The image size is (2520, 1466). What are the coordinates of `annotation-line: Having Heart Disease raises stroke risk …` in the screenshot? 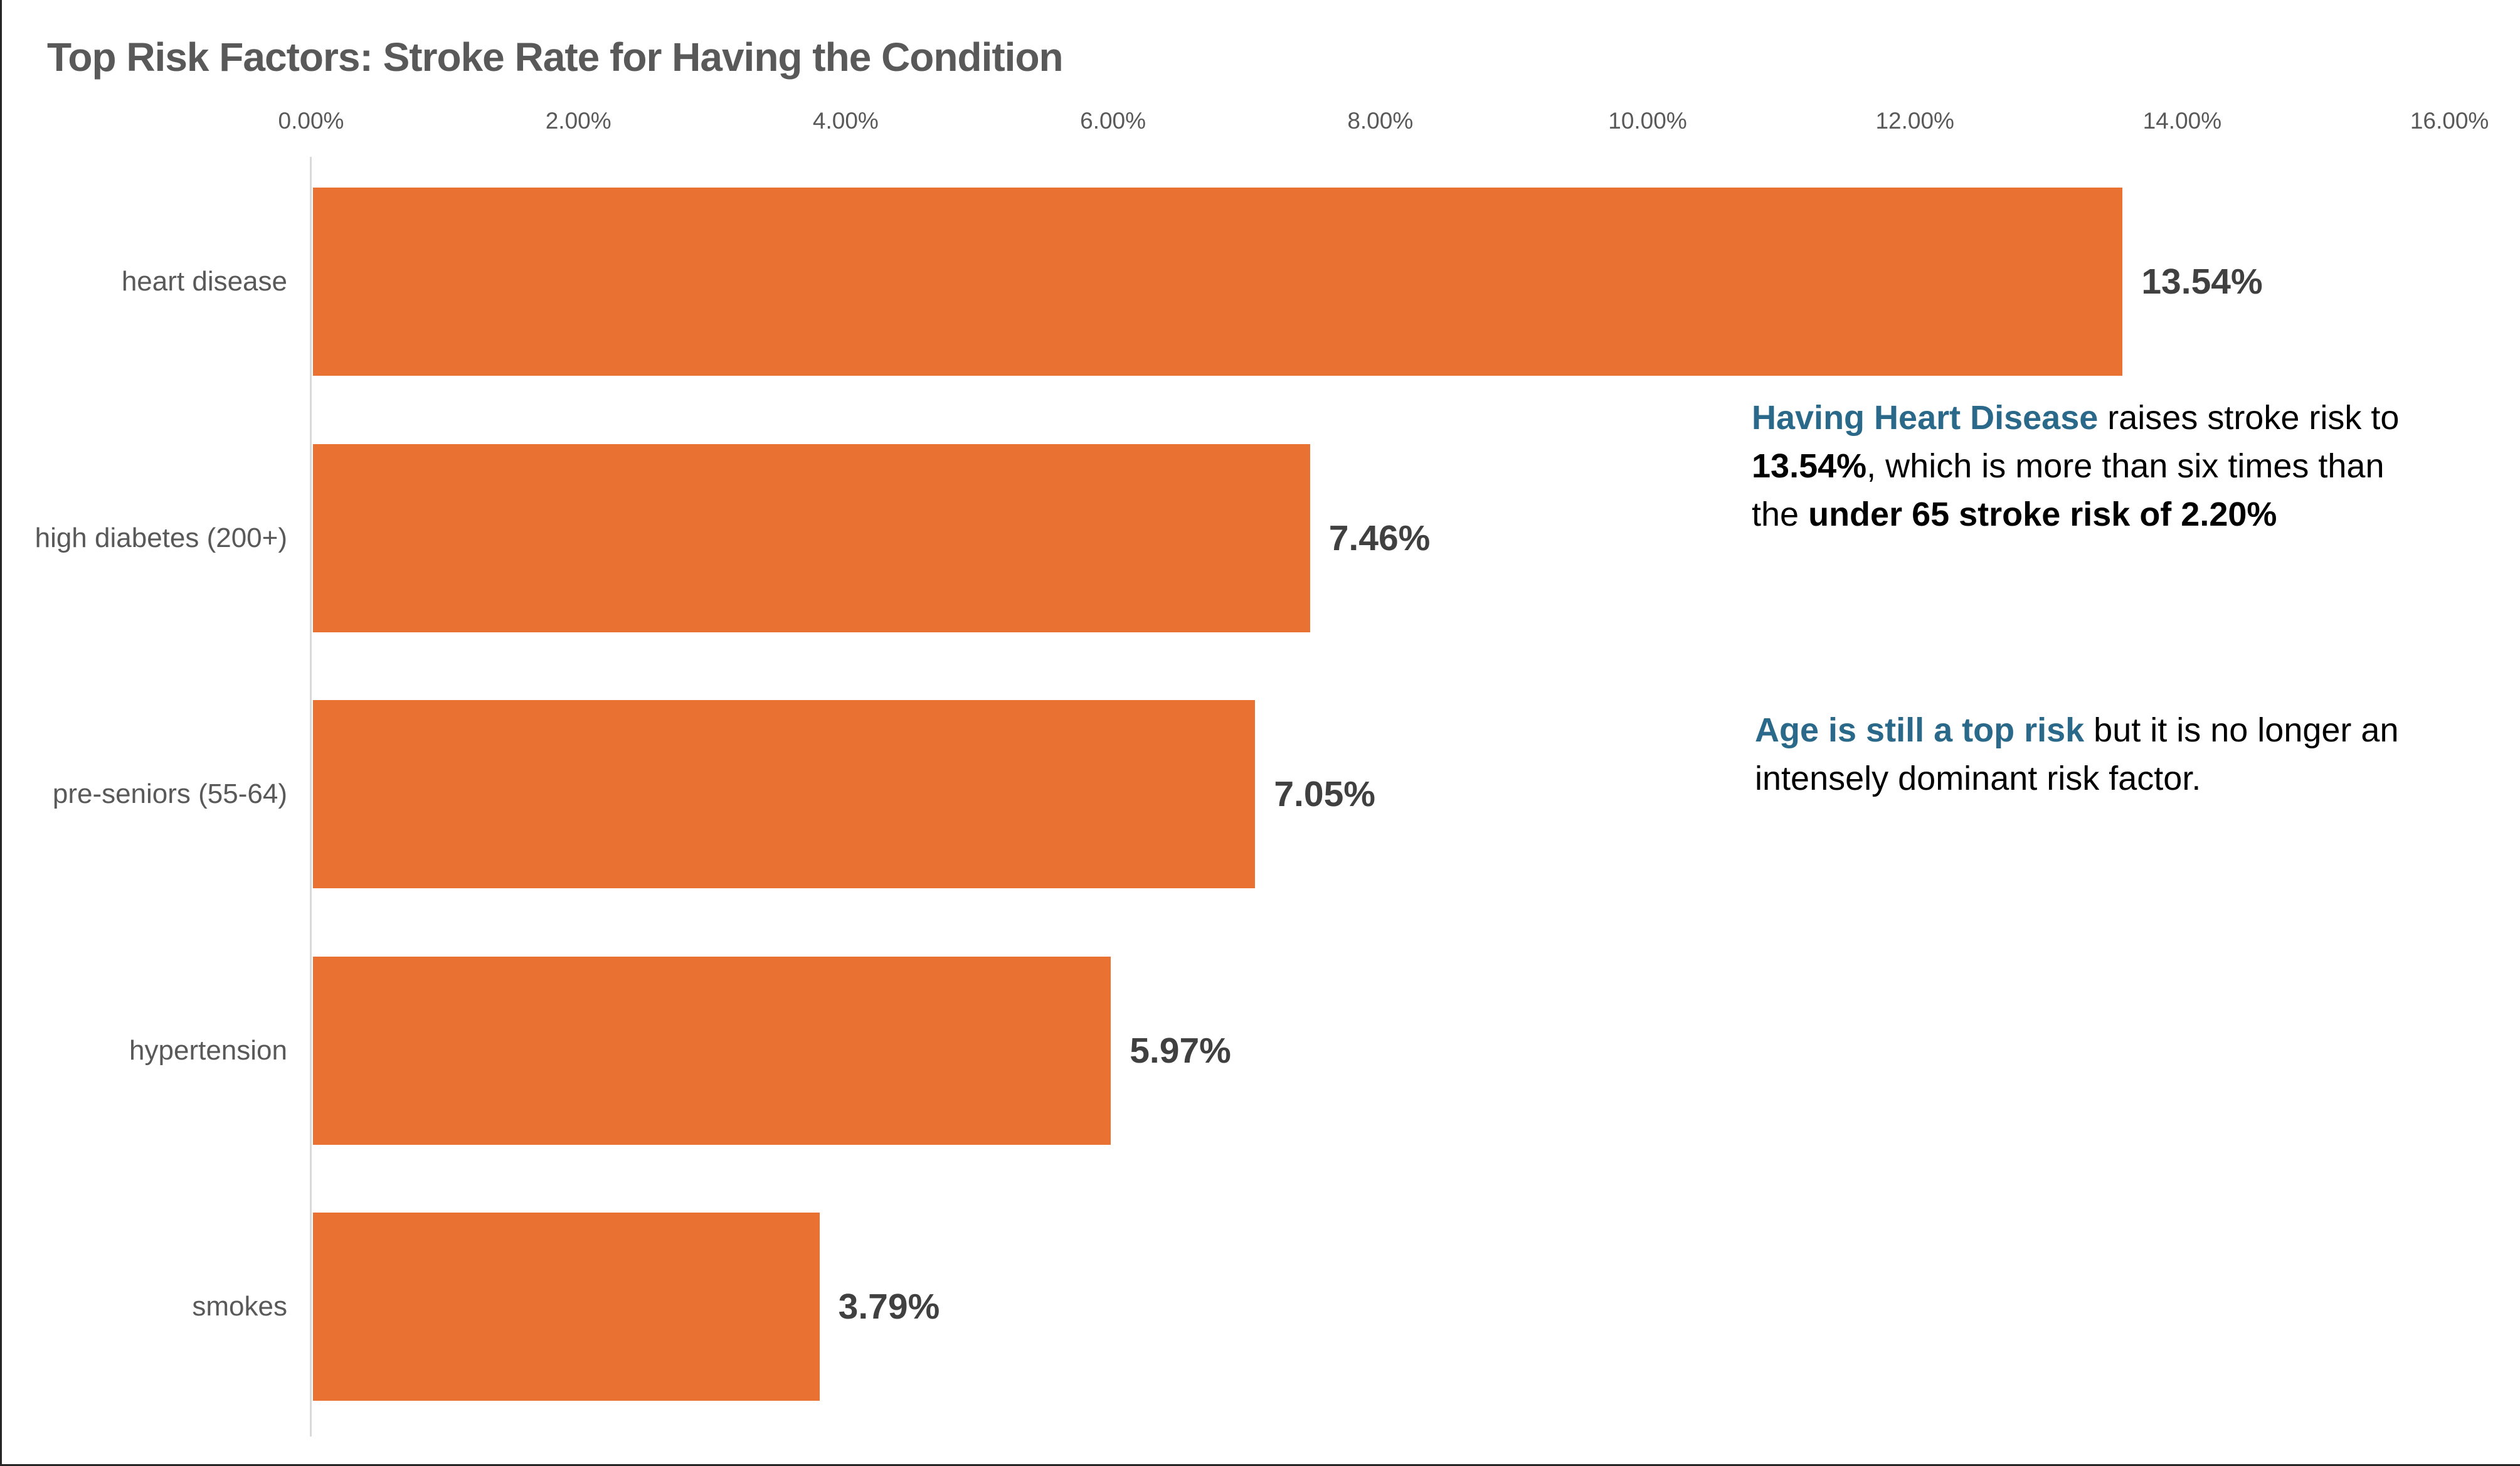 It's located at (2075, 418).